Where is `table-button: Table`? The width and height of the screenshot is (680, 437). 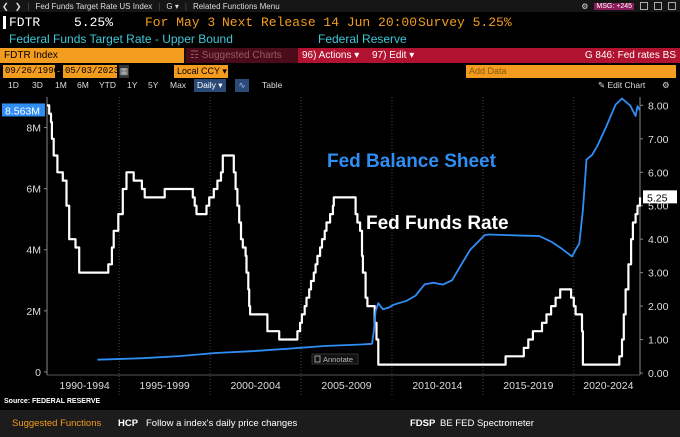
table-button: Table is located at coordinates (272, 85).